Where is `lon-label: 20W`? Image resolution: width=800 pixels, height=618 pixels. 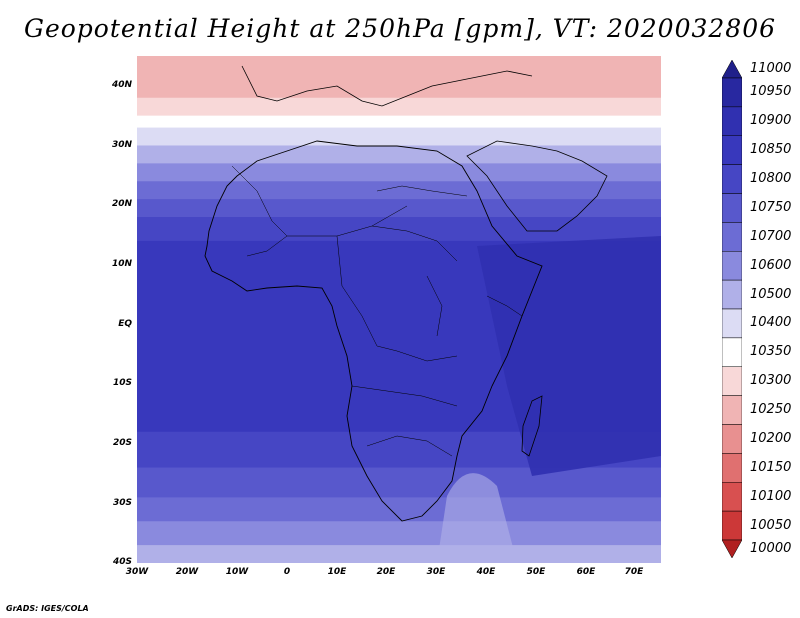 lon-label: 20W is located at coordinates (187, 572).